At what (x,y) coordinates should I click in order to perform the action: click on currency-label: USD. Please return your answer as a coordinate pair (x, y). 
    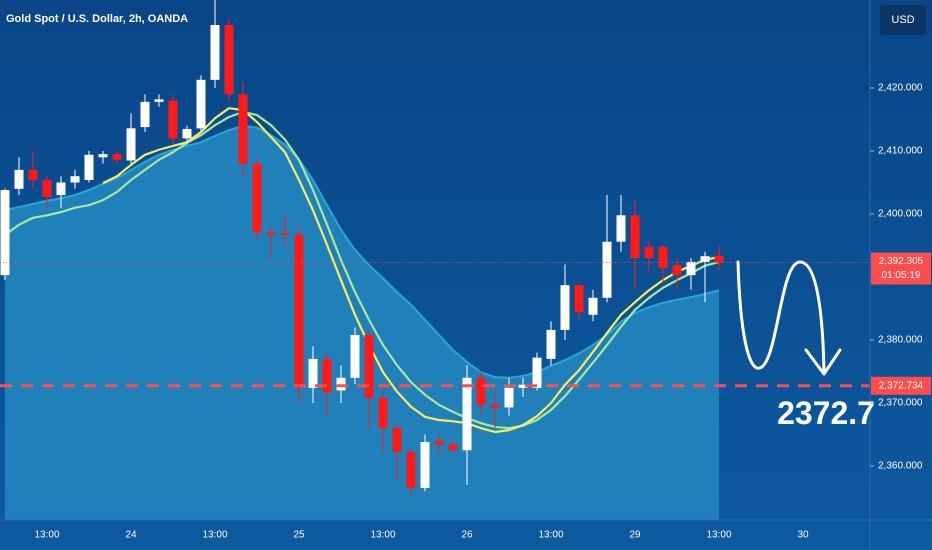
    Looking at the image, I should click on (902, 20).